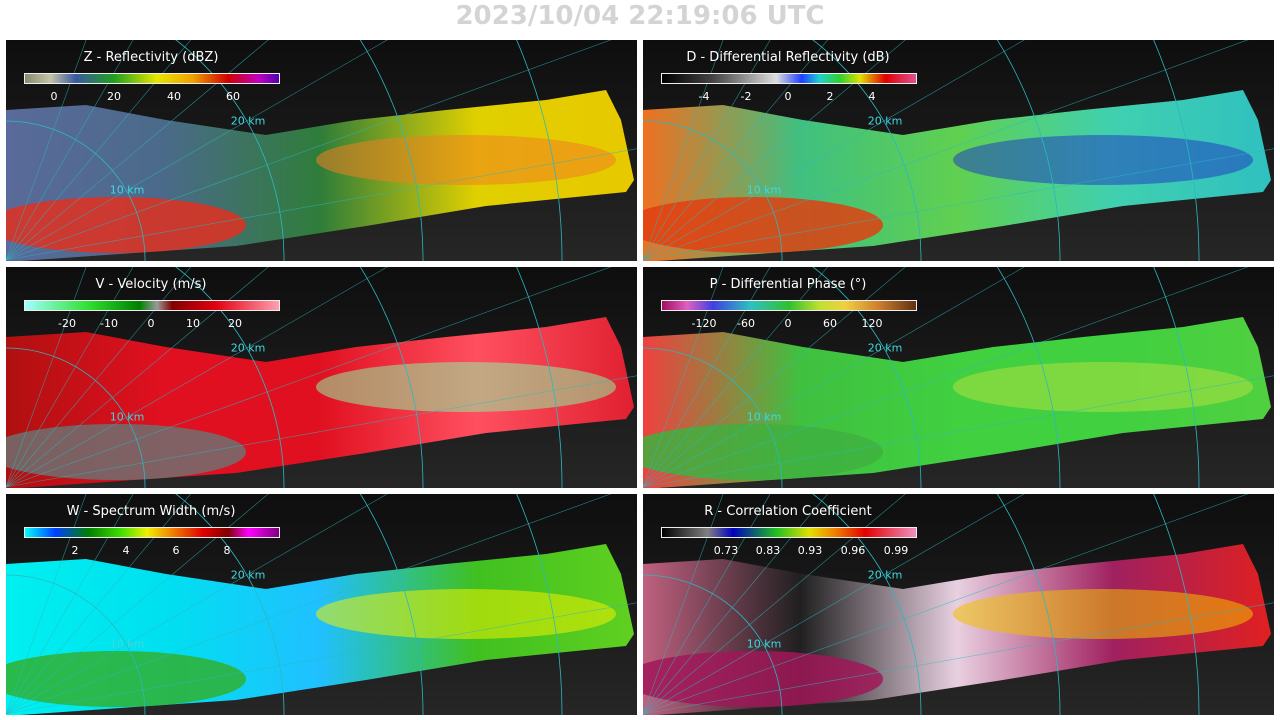 The width and height of the screenshot is (1280, 720). What do you see at coordinates (768, 550) in the screenshot?
I see `colorbar-tick-label: 0.83` at bounding box center [768, 550].